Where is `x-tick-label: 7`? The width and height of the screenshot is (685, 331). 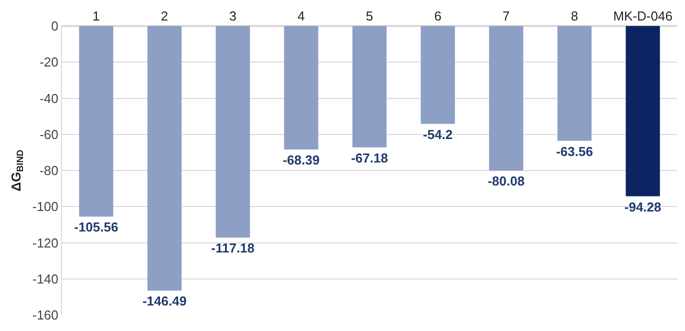
x-tick-label: 7 is located at coordinates (506, 16).